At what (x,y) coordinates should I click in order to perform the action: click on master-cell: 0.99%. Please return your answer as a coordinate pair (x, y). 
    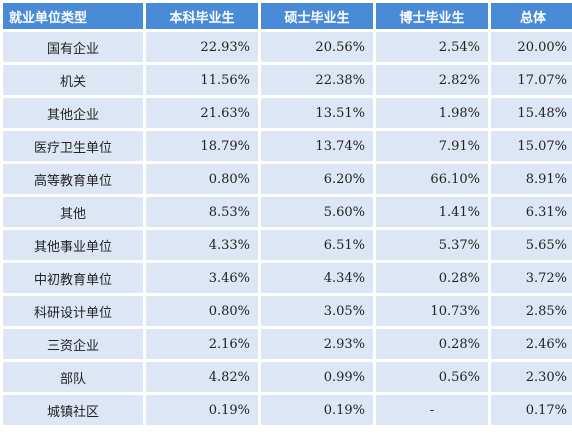
    Looking at the image, I should click on (317, 377).